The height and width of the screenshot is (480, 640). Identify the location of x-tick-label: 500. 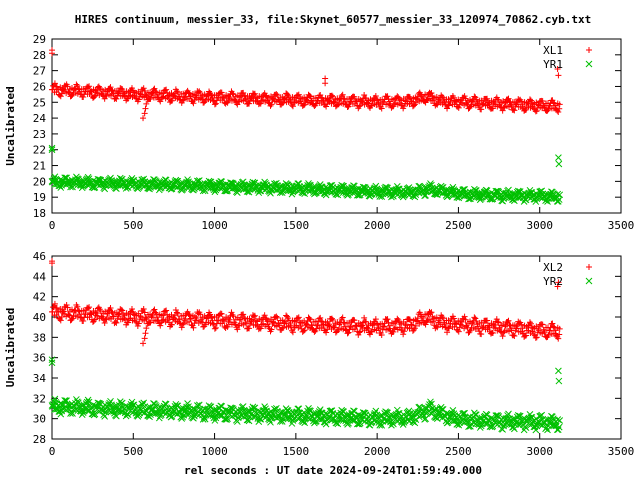
(133, 225).